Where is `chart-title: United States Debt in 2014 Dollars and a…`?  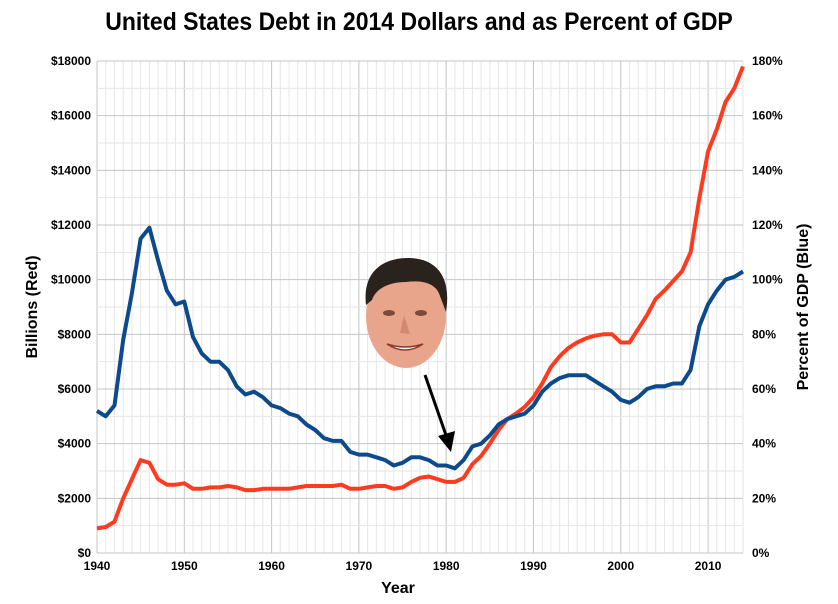
chart-title: United States Debt in 2014 Dollars and a… is located at coordinates (419, 22).